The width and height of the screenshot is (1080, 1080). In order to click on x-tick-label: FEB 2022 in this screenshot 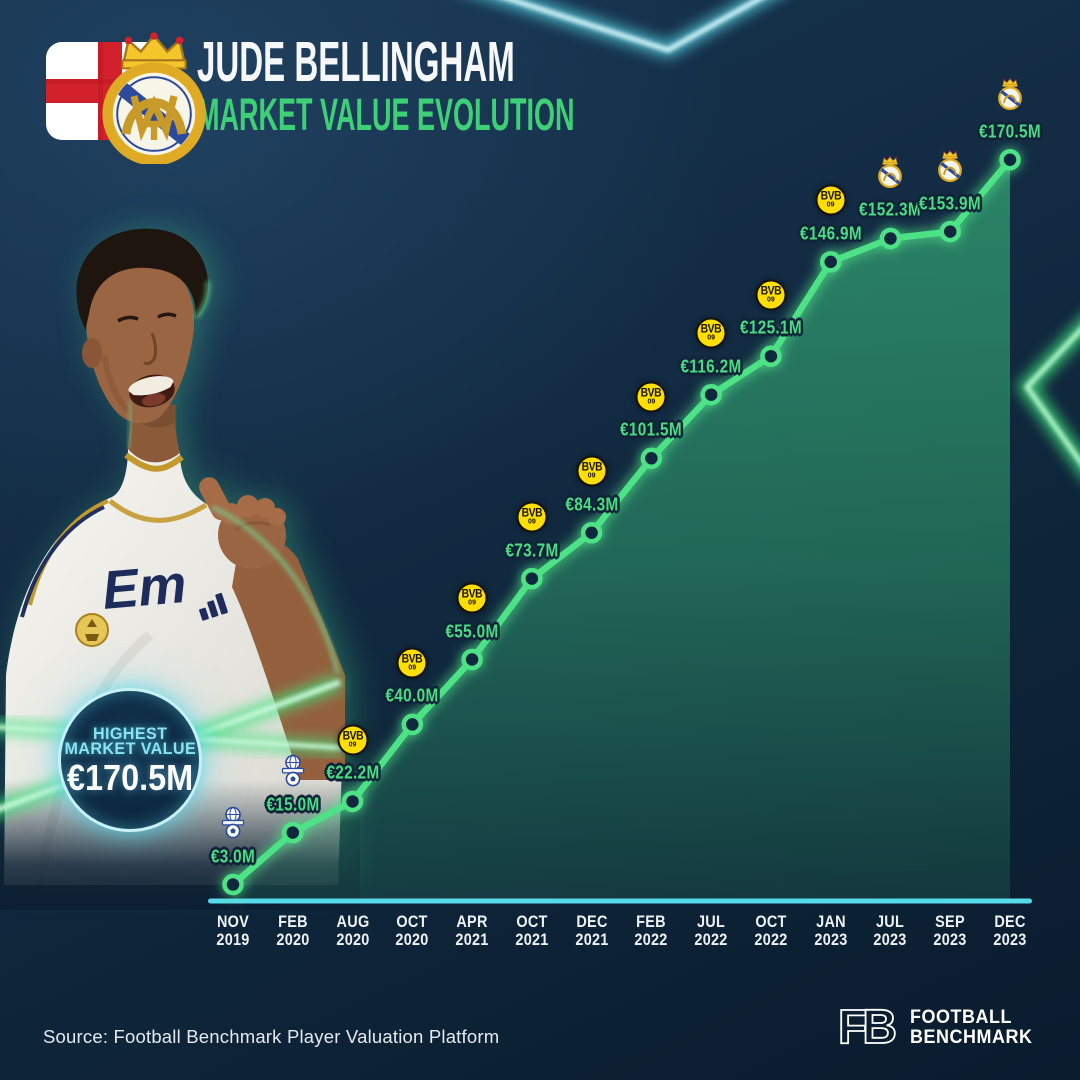, I will do `click(651, 930)`.